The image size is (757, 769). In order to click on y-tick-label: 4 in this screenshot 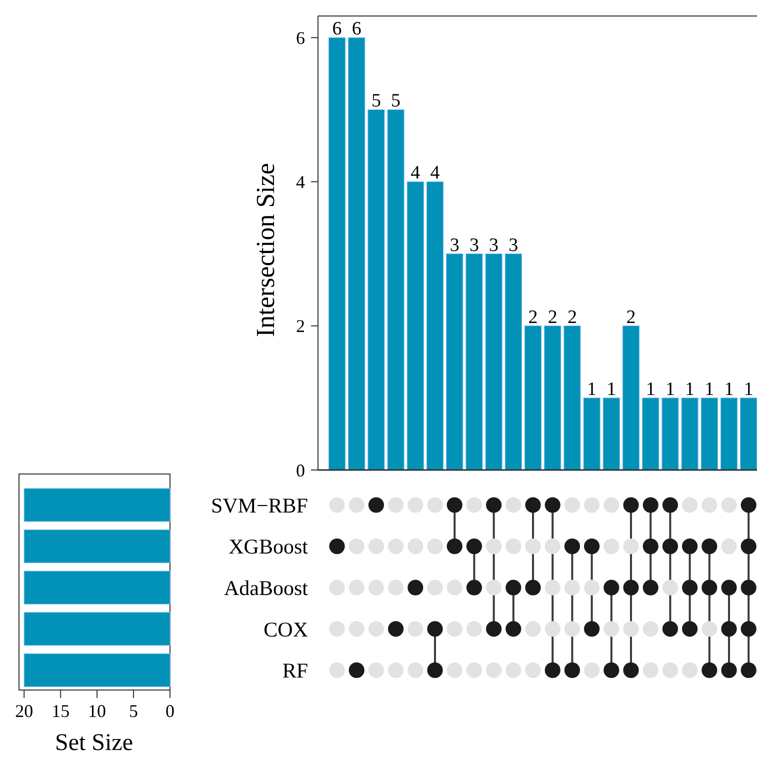, I will do `click(300, 182)`.